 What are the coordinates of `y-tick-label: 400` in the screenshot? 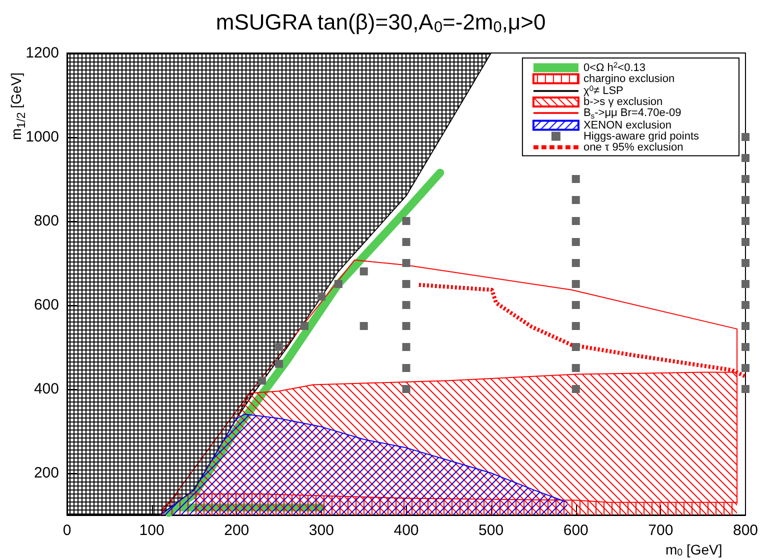 It's located at (46, 389).